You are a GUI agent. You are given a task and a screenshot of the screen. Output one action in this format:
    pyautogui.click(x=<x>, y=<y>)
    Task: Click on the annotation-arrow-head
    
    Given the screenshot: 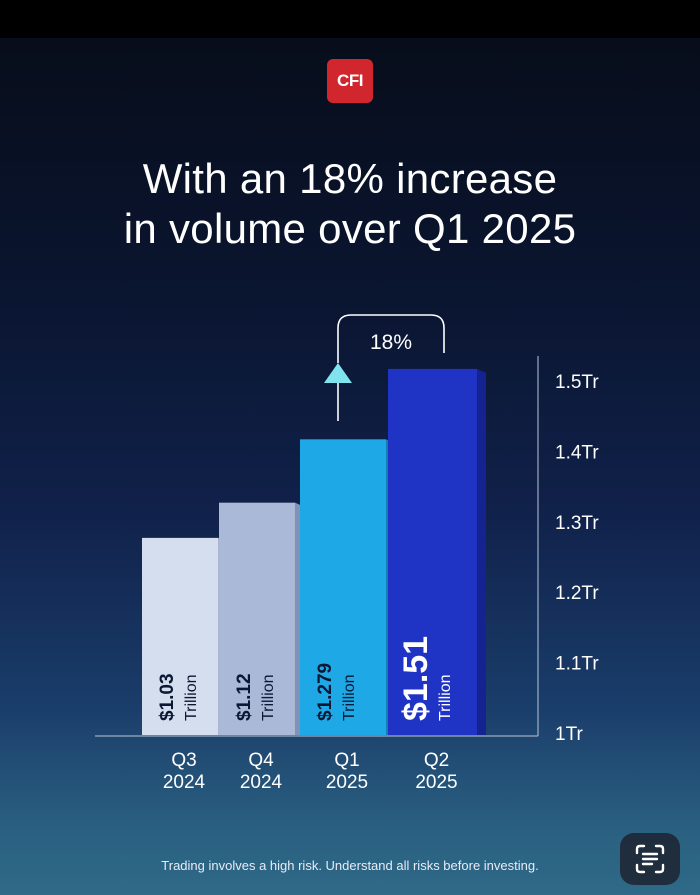 What is the action you would take?
    pyautogui.click(x=338, y=373)
    